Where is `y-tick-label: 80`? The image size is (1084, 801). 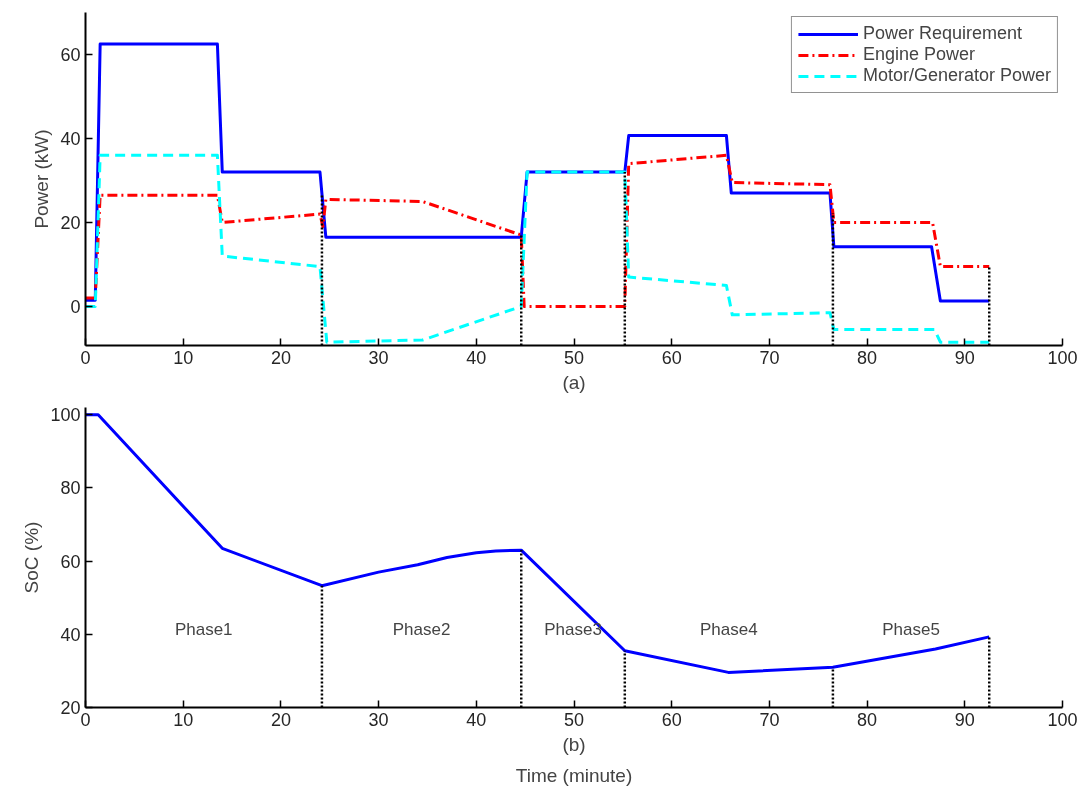 y-tick-label: 80 is located at coordinates (70, 488).